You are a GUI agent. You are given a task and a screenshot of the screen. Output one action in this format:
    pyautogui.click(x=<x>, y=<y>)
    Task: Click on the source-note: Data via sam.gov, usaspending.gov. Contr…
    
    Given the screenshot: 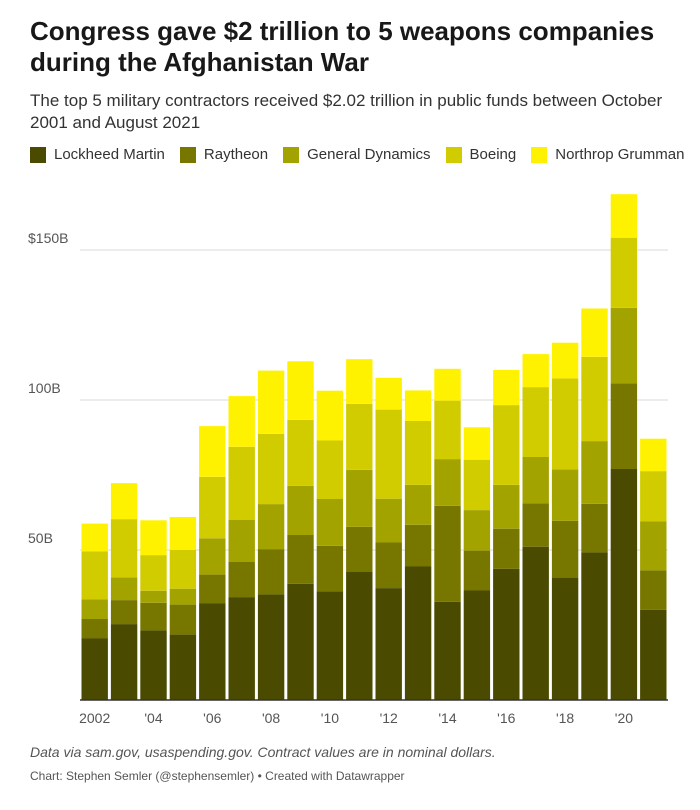 What is the action you would take?
    pyautogui.click(x=263, y=752)
    